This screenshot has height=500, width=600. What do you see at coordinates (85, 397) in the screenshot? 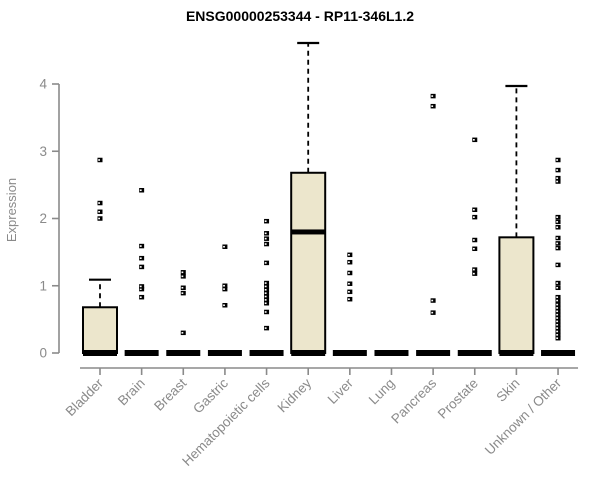
I see `x-category-label: Bladder` at bounding box center [85, 397].